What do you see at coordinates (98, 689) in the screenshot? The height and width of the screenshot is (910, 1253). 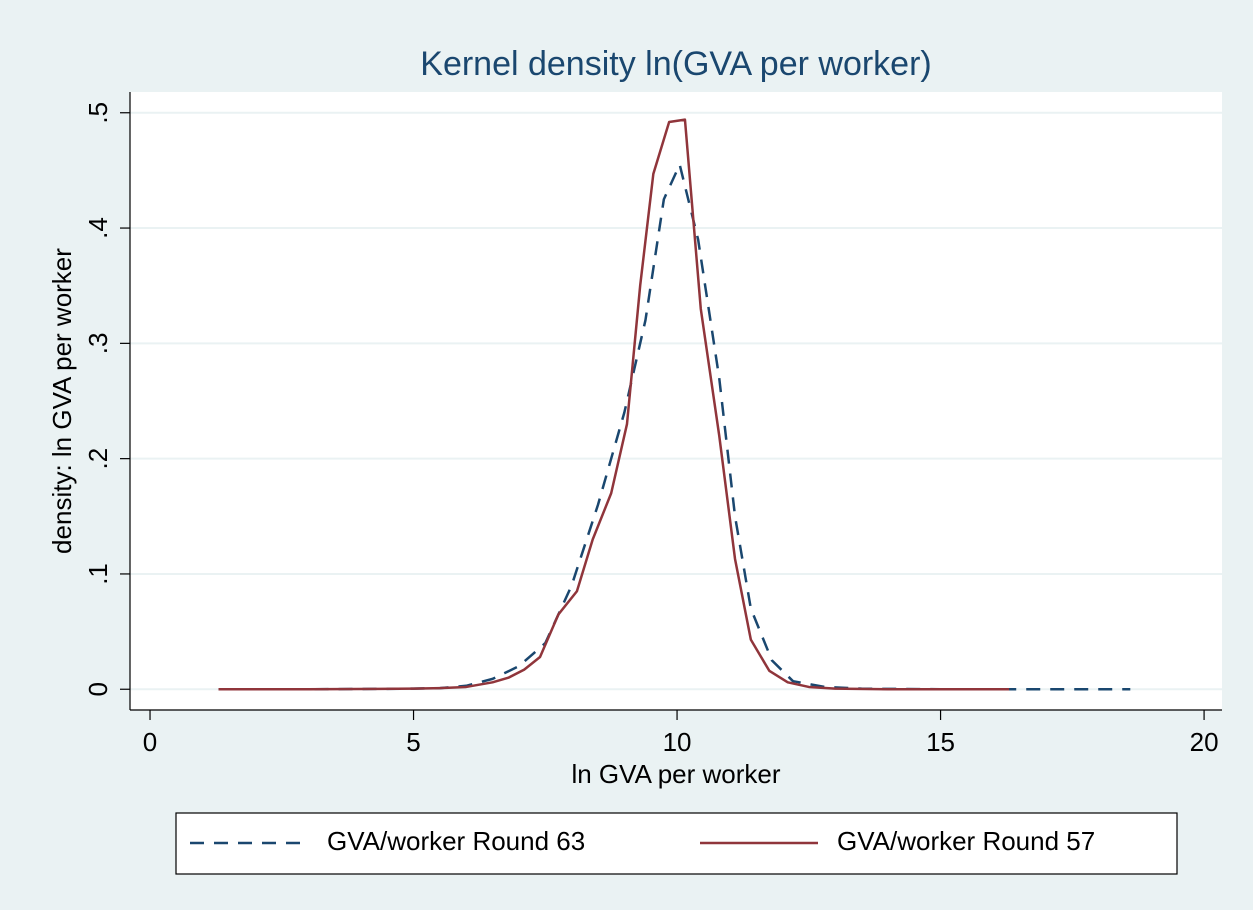 I see `y-tick-label: 0` at bounding box center [98, 689].